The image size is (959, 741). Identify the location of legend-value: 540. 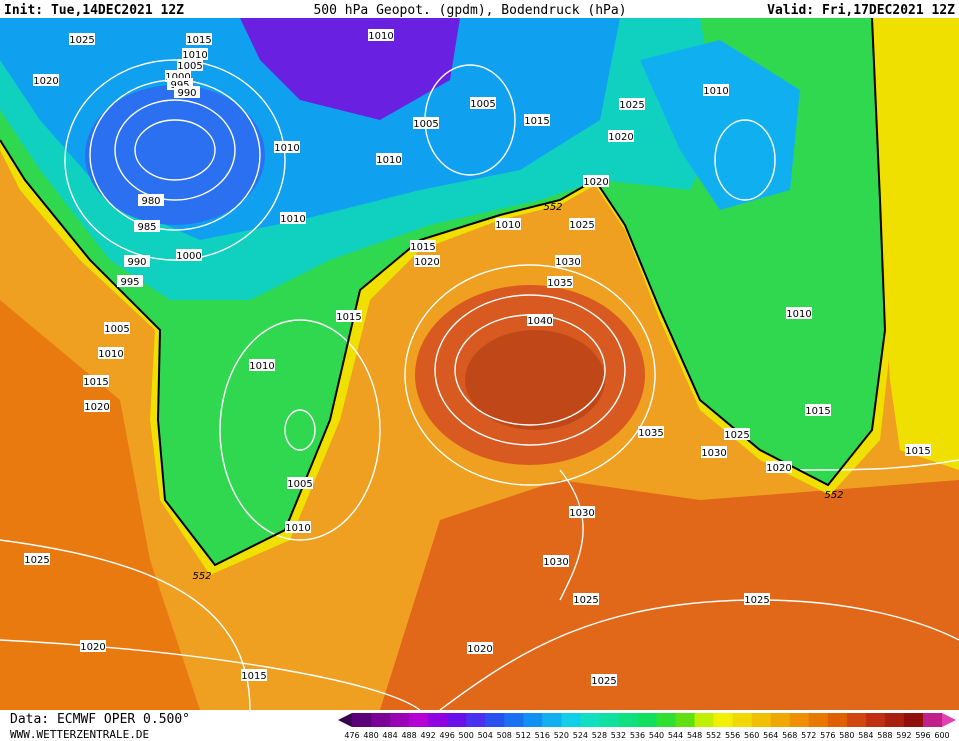
(656, 735).